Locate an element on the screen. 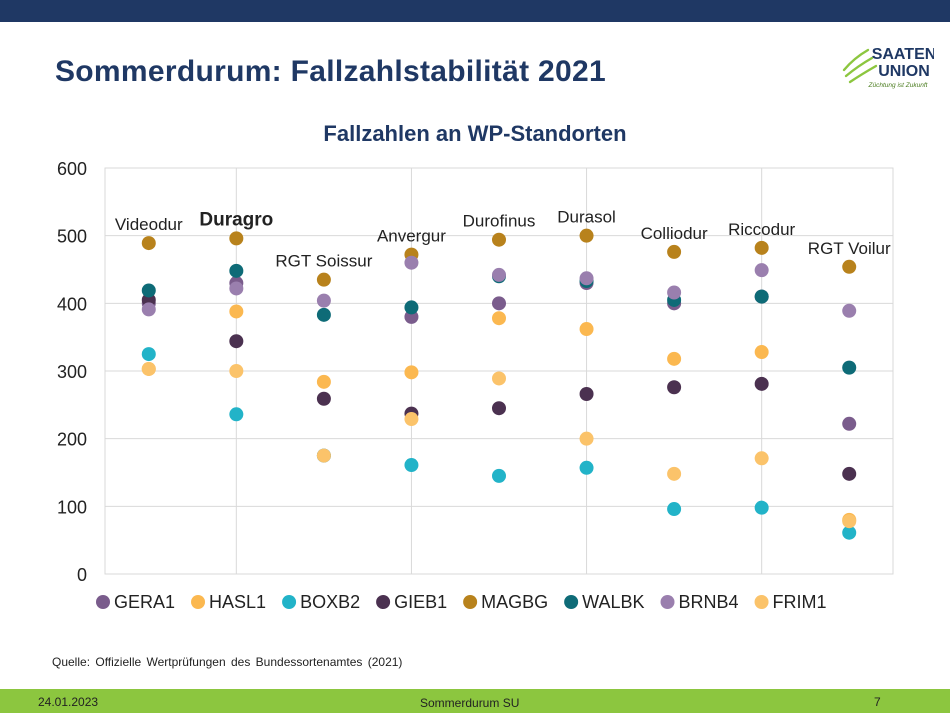 Image resolution: width=950 pixels, height=713 pixels. y-tick-label: 400 is located at coordinates (72, 304).